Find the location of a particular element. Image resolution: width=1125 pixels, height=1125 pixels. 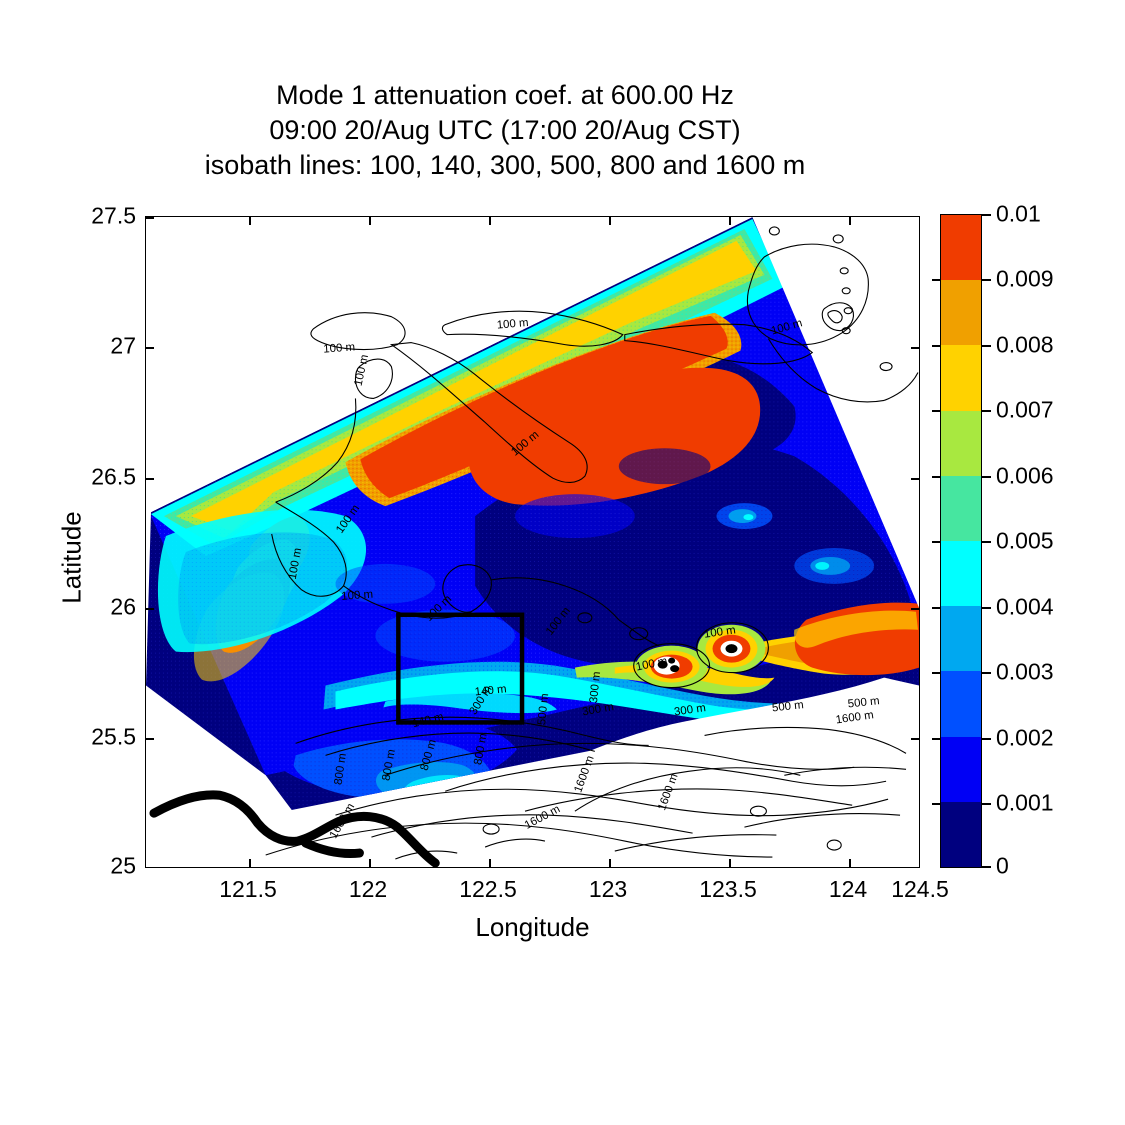

xtick-122.5 is located at coordinates (490, 863).